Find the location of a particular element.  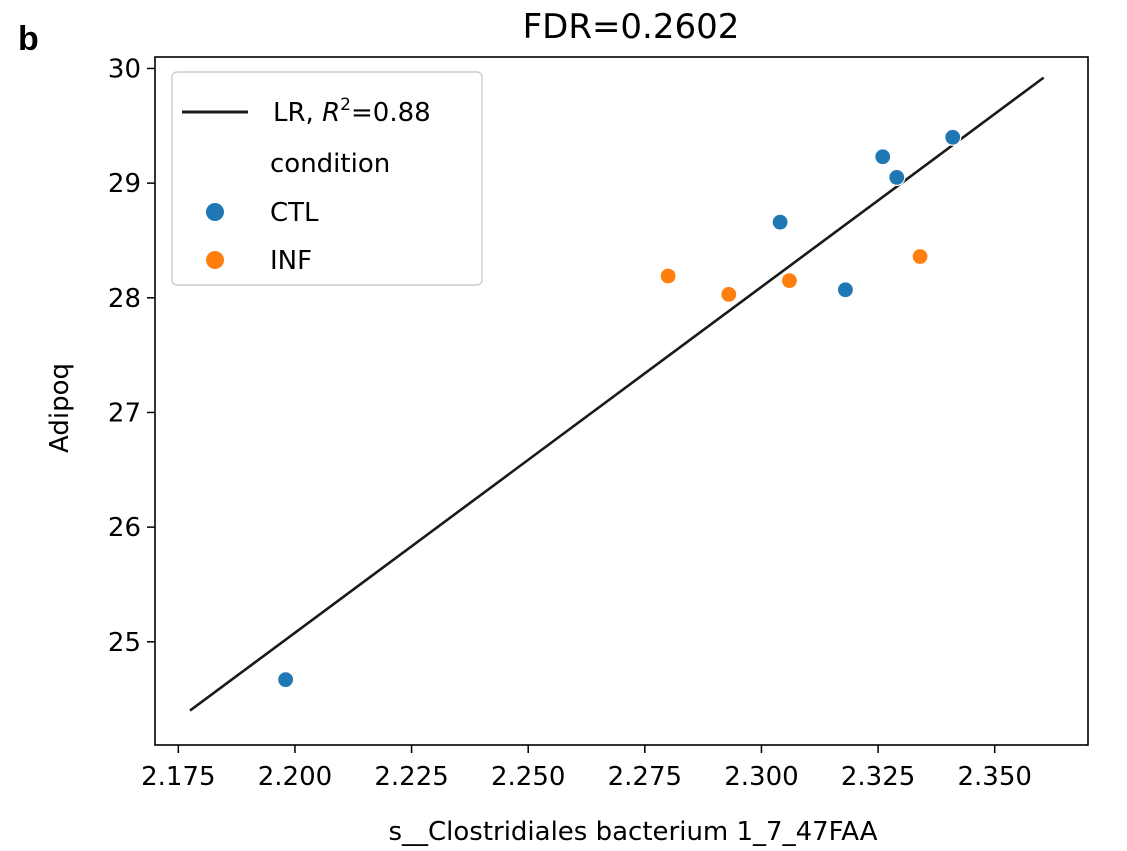

x-tick-label: 2.175 is located at coordinates (178, 777).